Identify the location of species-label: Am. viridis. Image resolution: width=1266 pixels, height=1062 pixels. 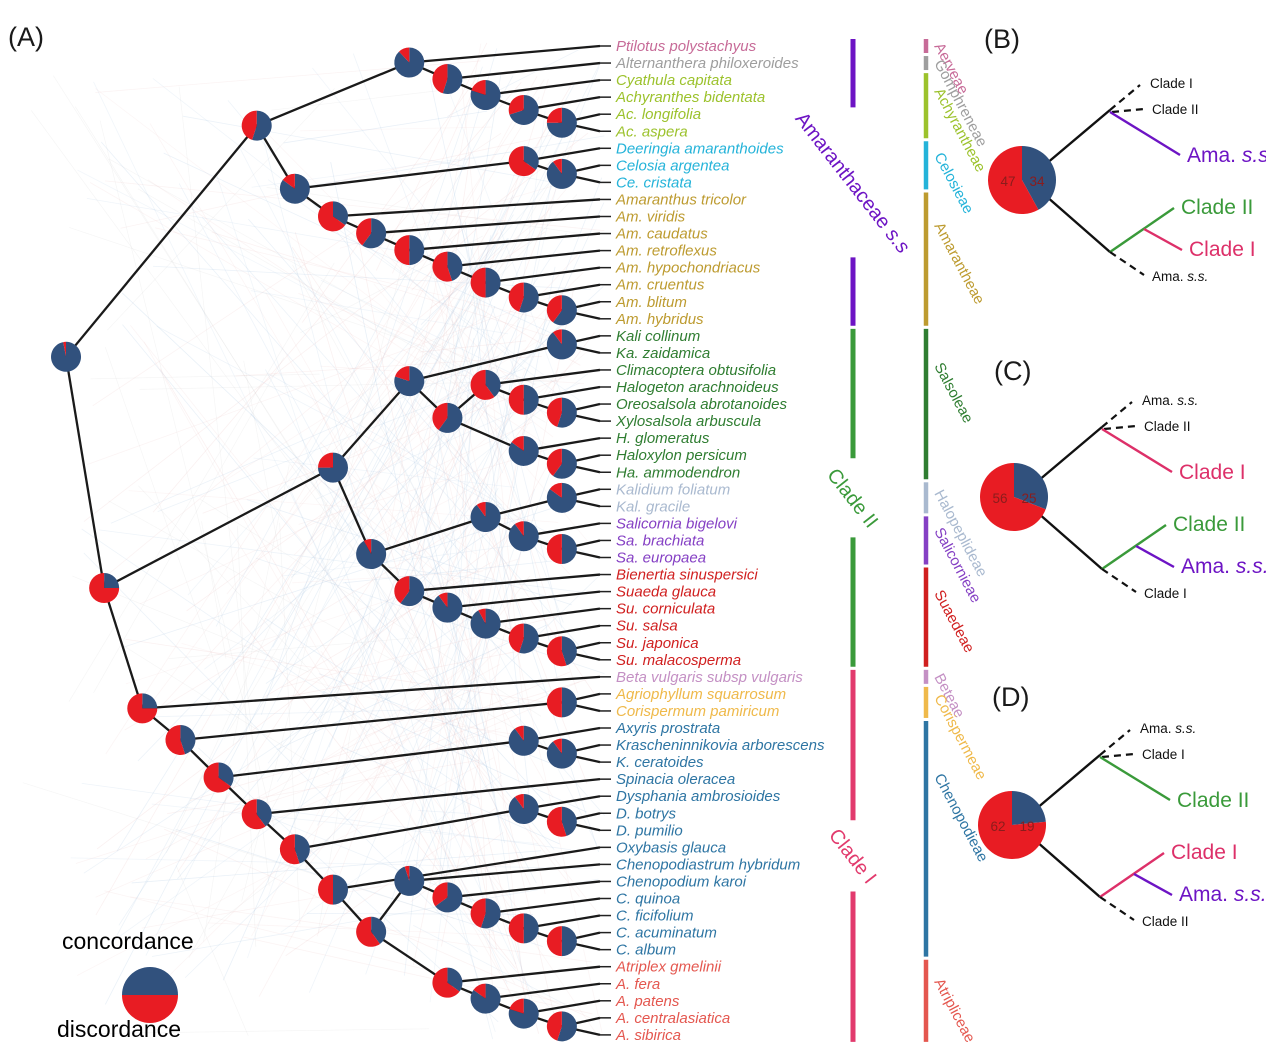
(650, 217).